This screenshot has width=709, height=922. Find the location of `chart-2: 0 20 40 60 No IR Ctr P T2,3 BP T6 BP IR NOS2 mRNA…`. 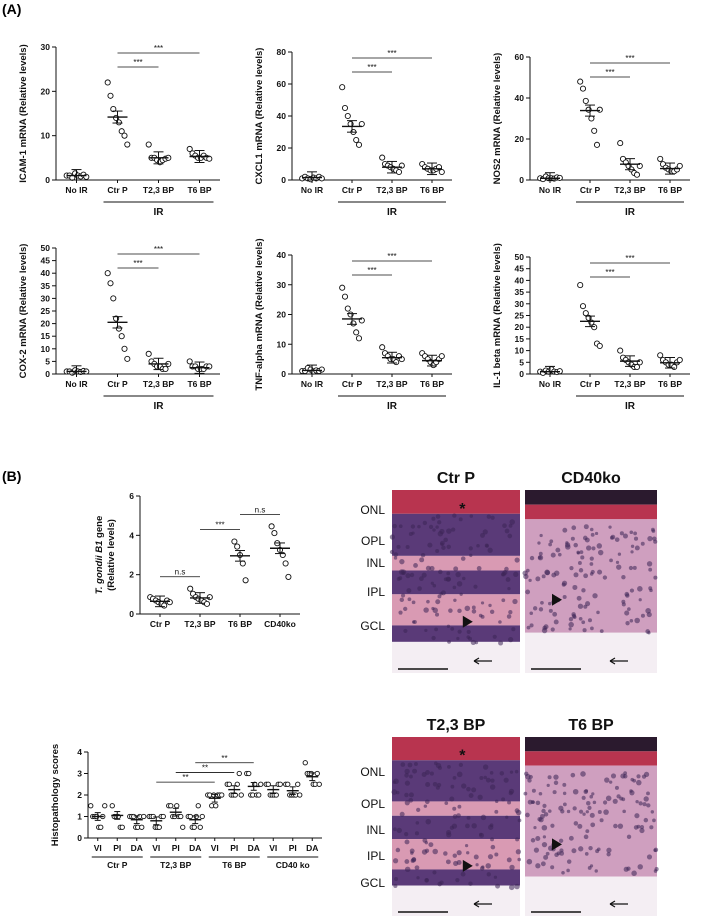

chart-2: 0 20 40 60 No IR Ctr P T2,3 BP T6 BP IR NOS2 mRNA… is located at coordinates (591, 135).